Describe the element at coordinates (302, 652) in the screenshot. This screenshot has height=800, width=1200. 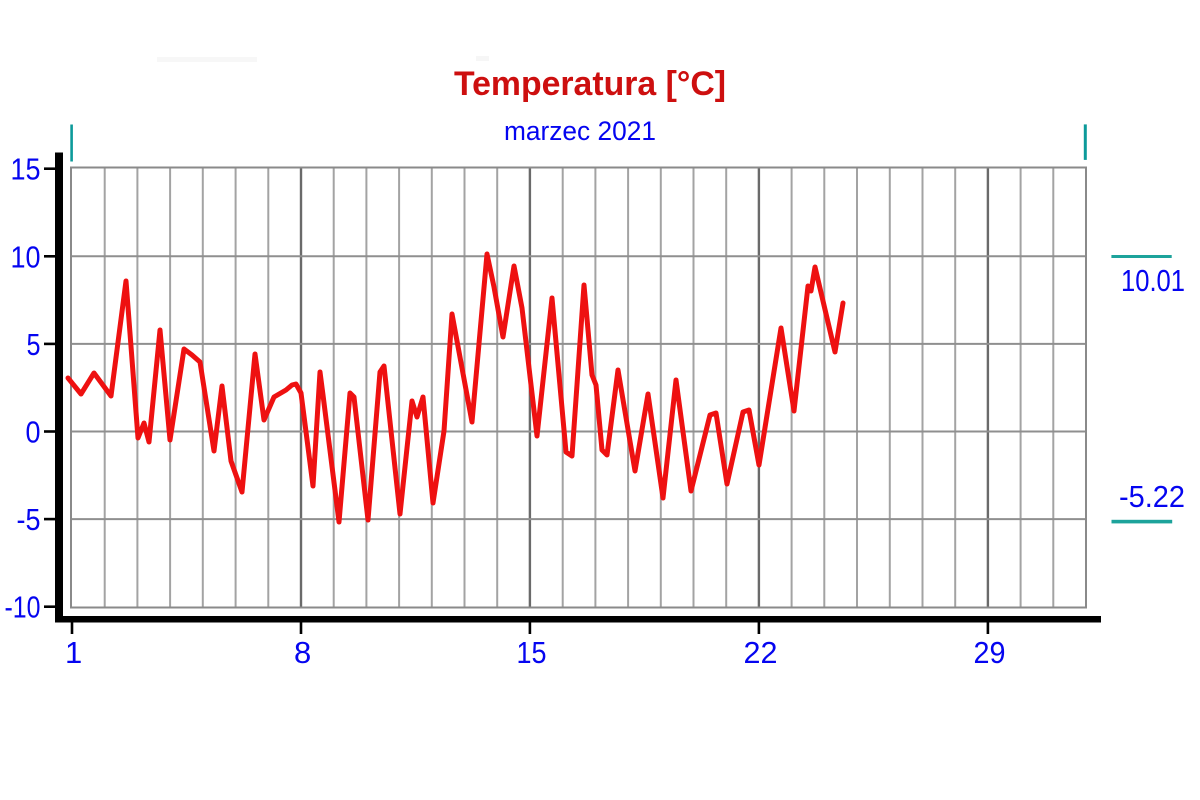
I see `svg-text: 8` at that location.